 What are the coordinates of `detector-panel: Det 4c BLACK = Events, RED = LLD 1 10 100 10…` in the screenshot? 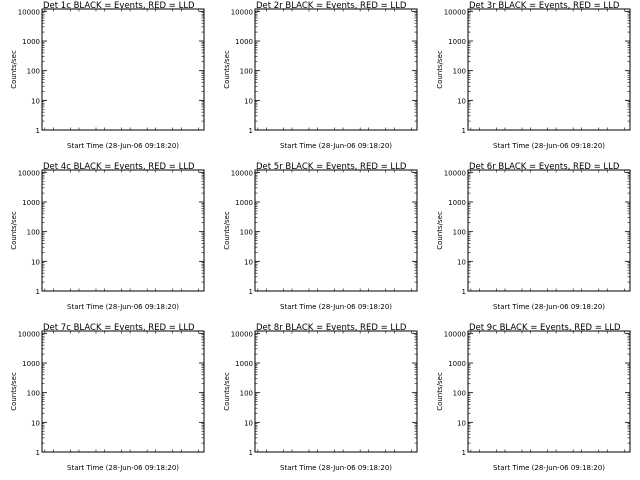 It's located at (107, 236).